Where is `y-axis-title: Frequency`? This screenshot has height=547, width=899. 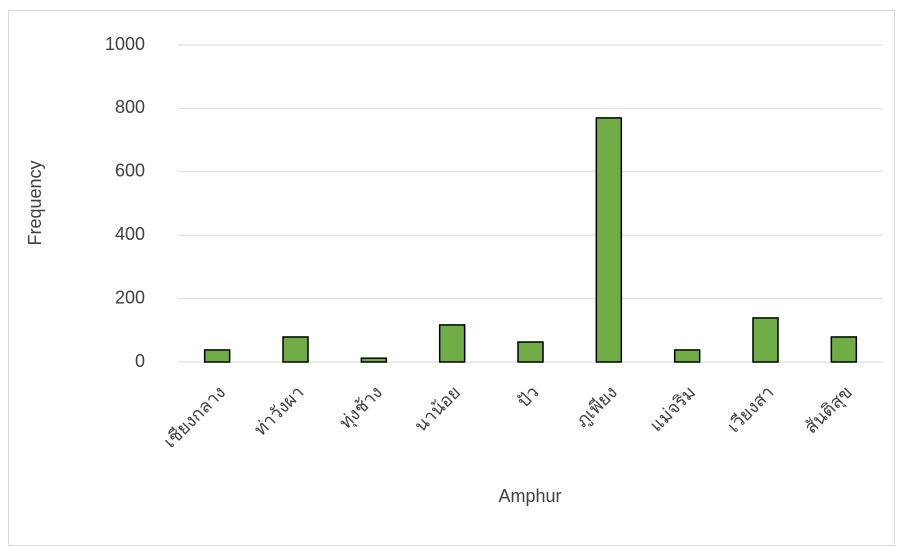
y-axis-title: Frequency is located at coordinates (35, 202).